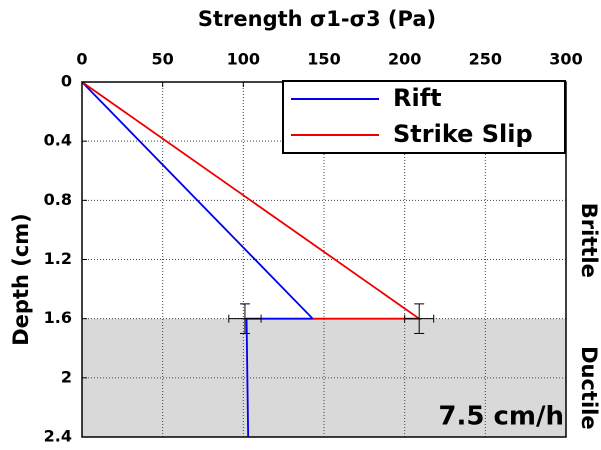  What do you see at coordinates (66, 81) in the screenshot?
I see `y-tick-label: 0` at bounding box center [66, 81].